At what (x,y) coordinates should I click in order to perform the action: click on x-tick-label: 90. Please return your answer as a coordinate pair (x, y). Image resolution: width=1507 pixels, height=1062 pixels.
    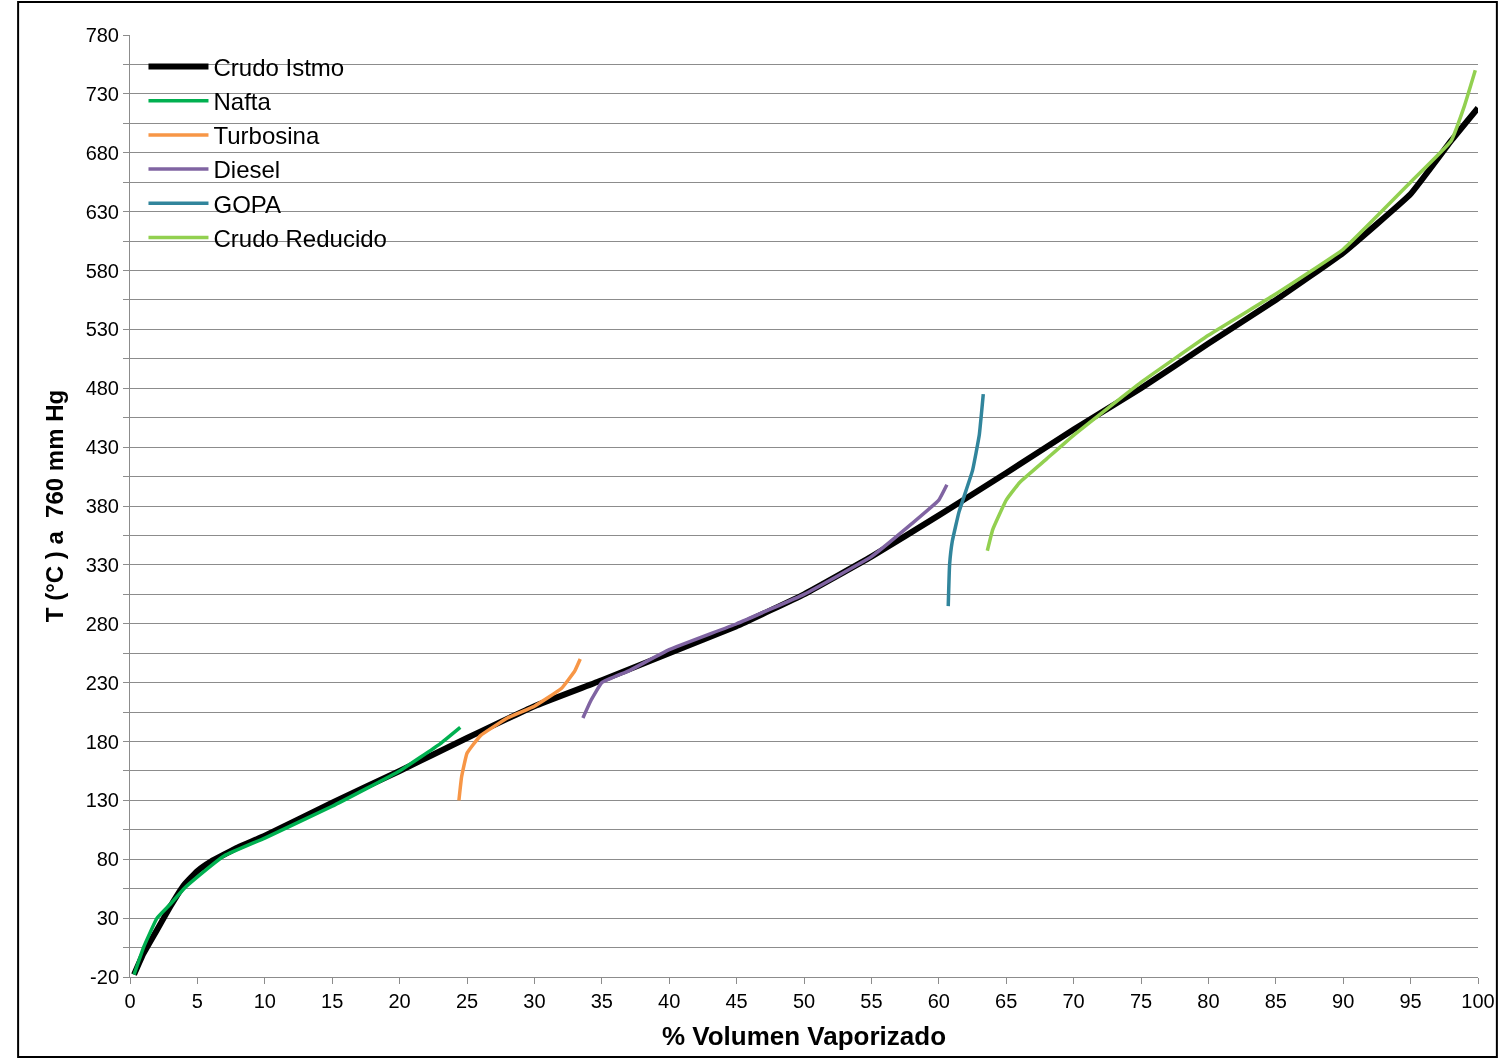
    Looking at the image, I should click on (1343, 1001).